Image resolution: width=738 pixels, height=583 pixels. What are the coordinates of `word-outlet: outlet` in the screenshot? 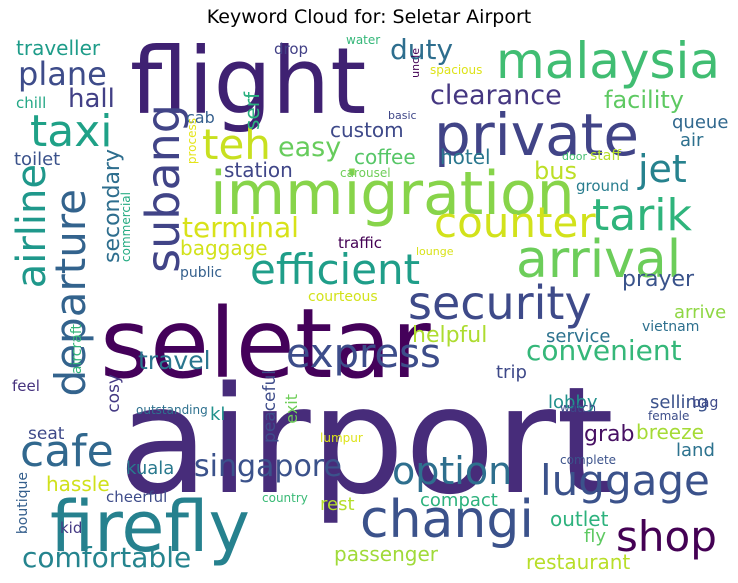 It's located at (579, 519).